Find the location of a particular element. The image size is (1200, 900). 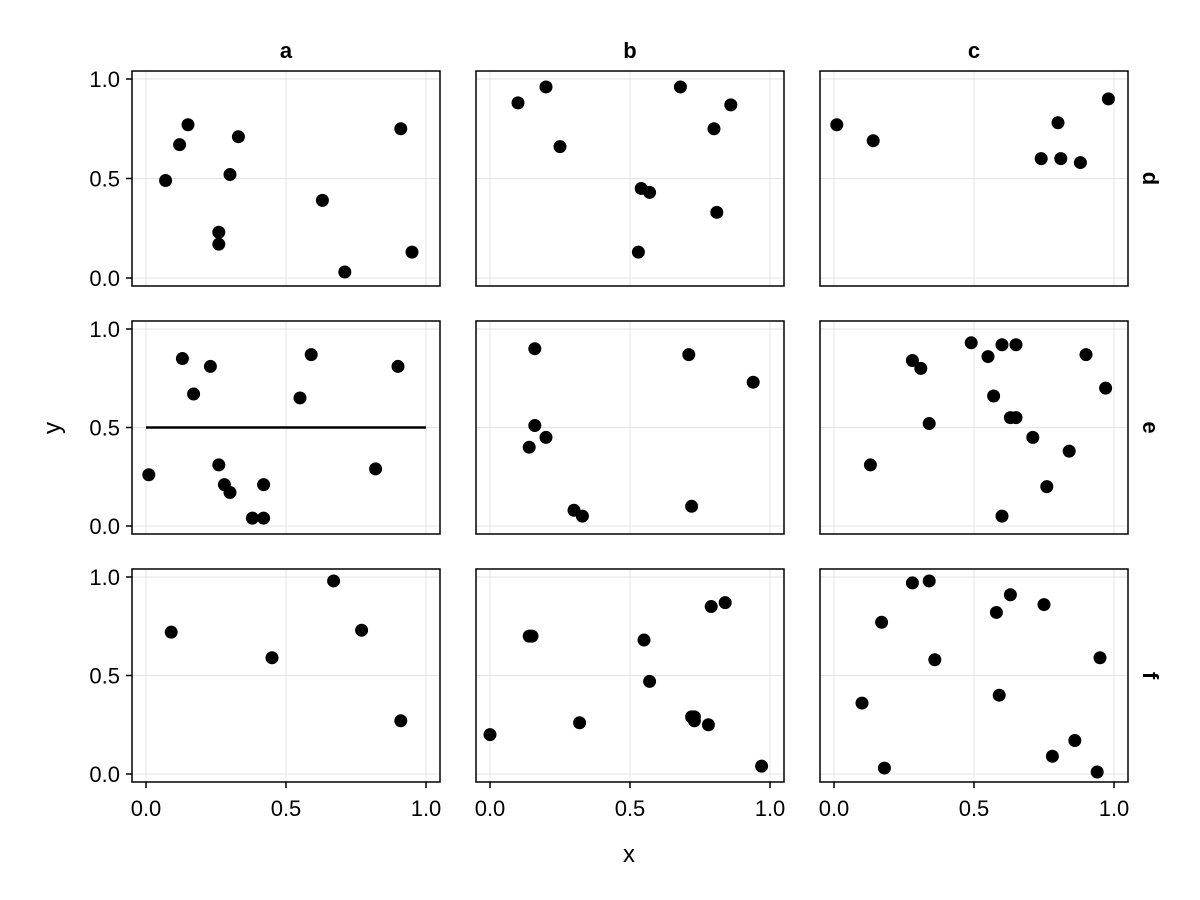

panel-b-e is located at coordinates (630, 427).